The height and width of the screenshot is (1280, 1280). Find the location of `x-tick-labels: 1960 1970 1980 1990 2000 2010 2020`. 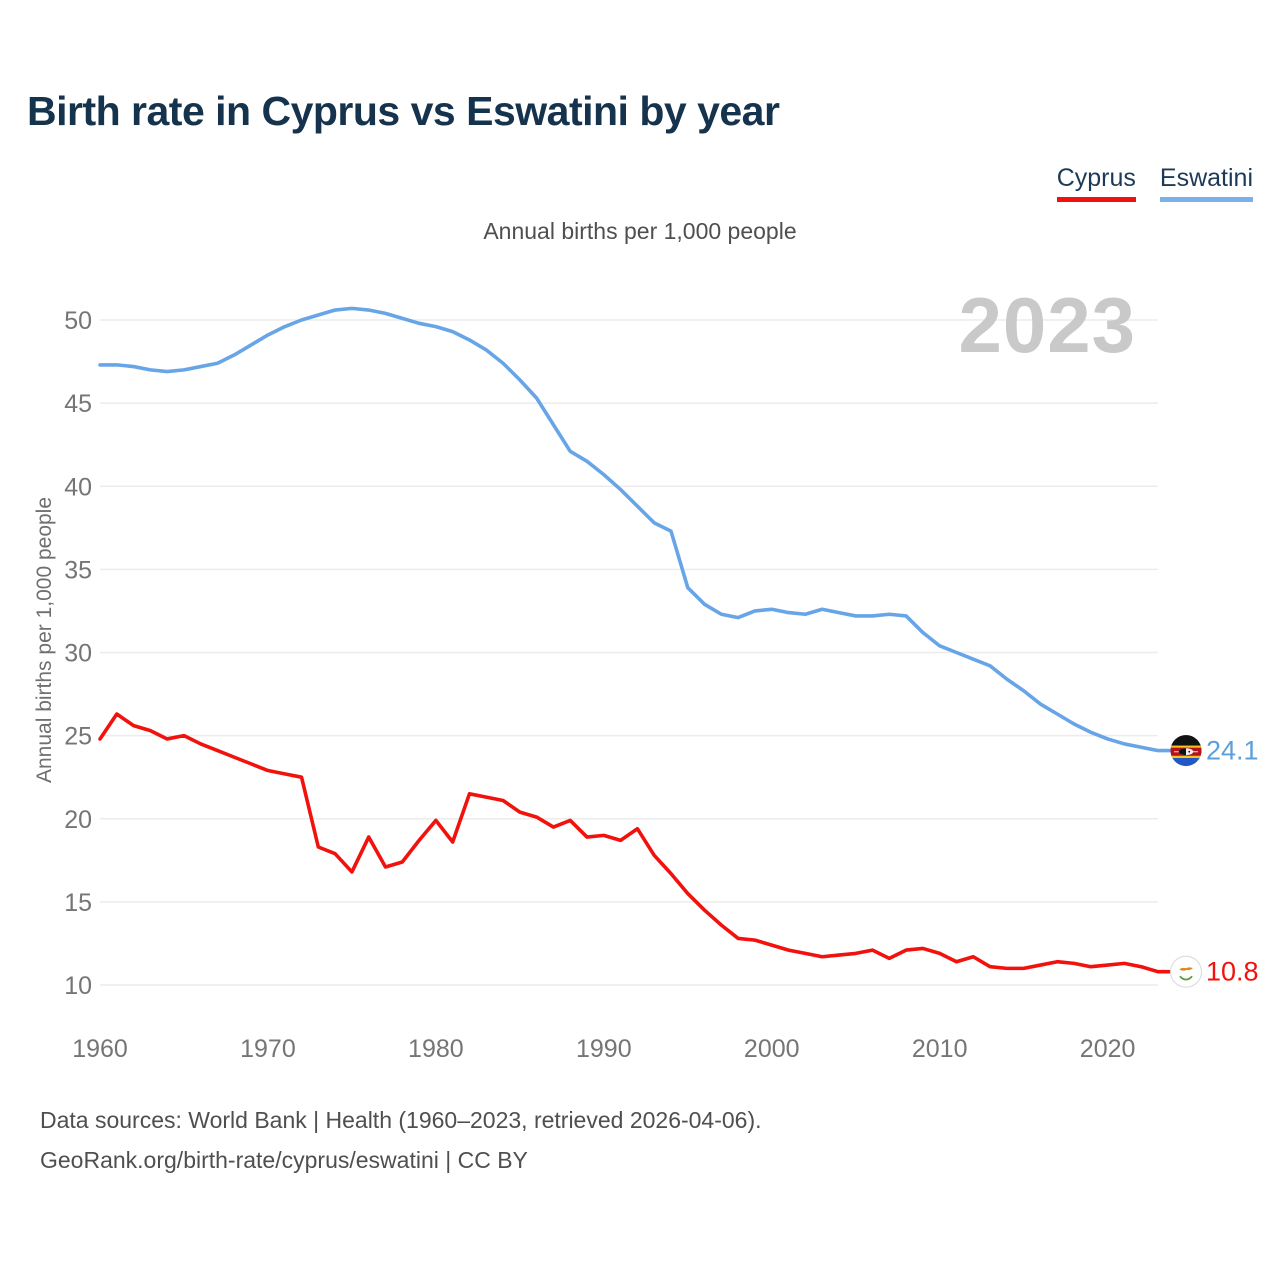

x-tick-labels: 1960 1970 1980 1990 2000 2010 2020 is located at coordinates (603, 1049).